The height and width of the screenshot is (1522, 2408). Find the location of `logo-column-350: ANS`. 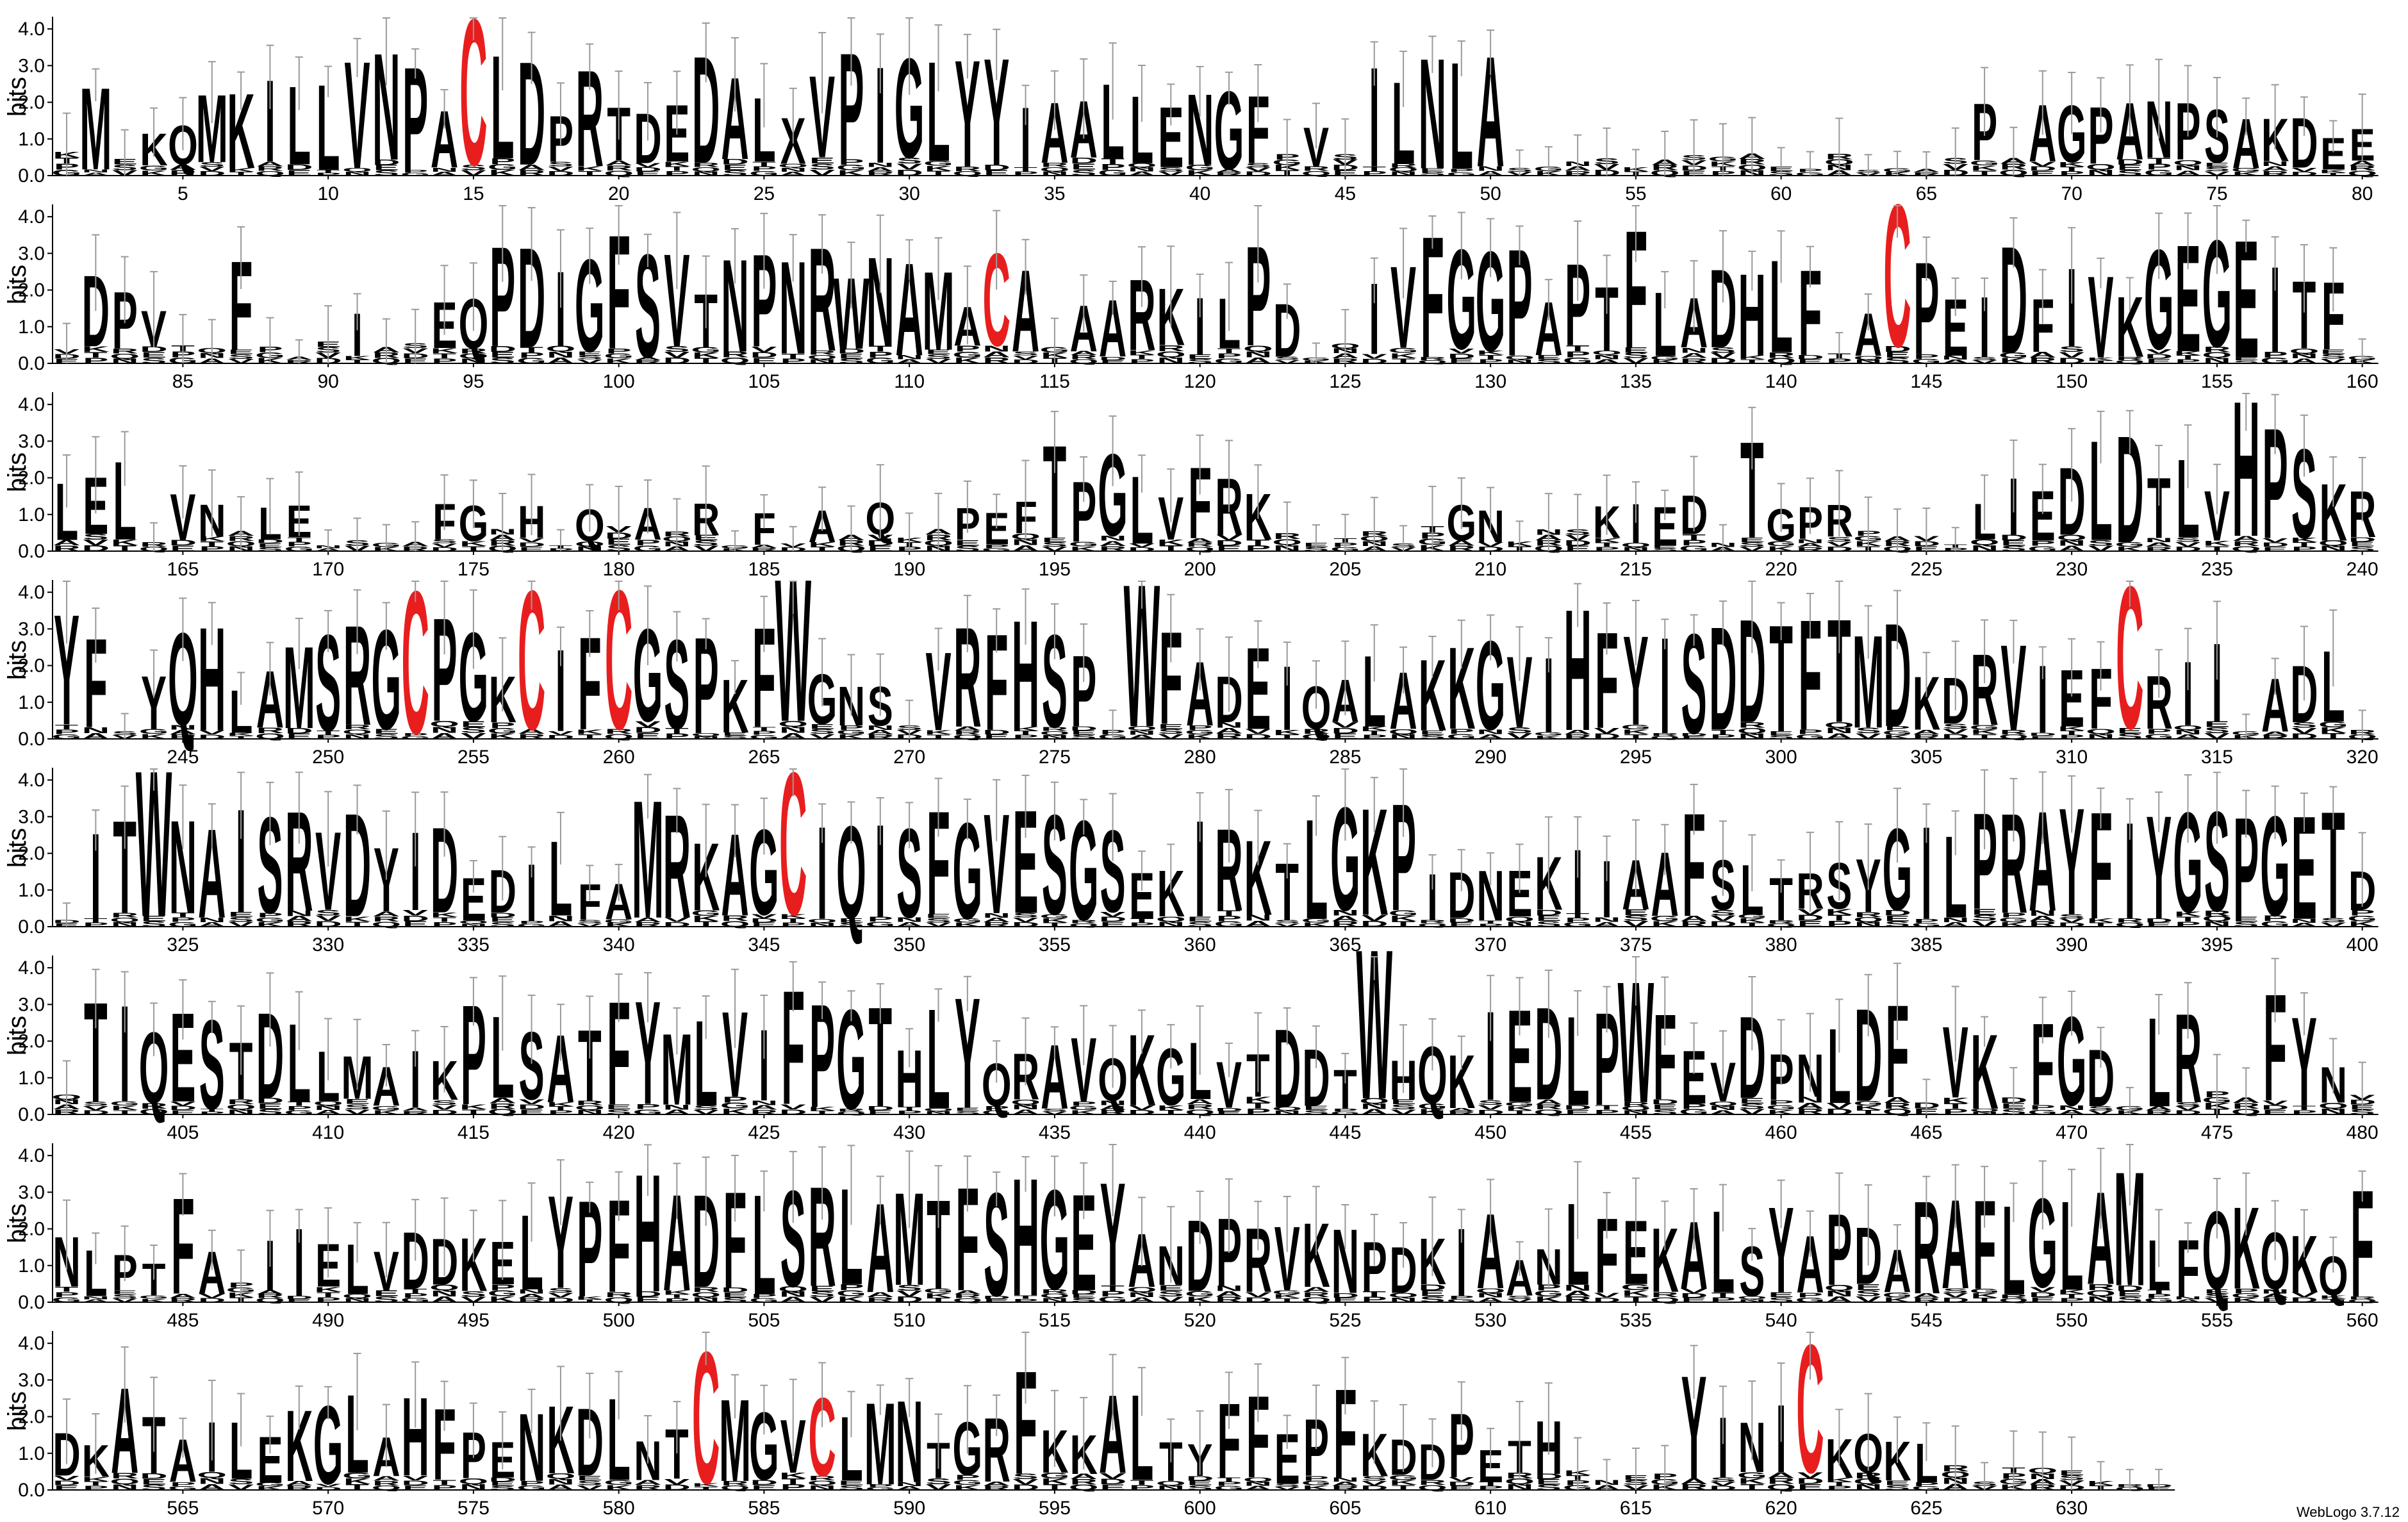

logo-column-350: ANS is located at coordinates (909, 873).